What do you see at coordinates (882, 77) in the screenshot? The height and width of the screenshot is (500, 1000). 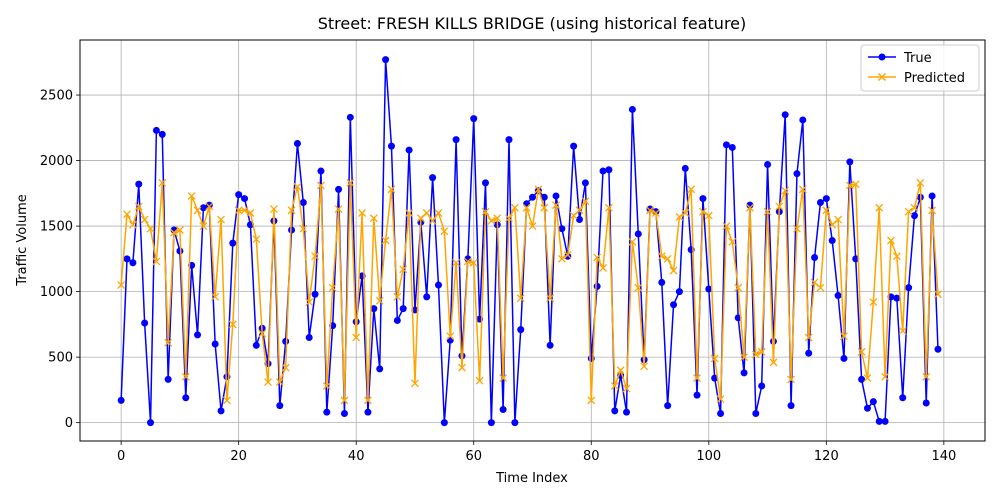 I see `legend-predicted-marker` at bounding box center [882, 77].